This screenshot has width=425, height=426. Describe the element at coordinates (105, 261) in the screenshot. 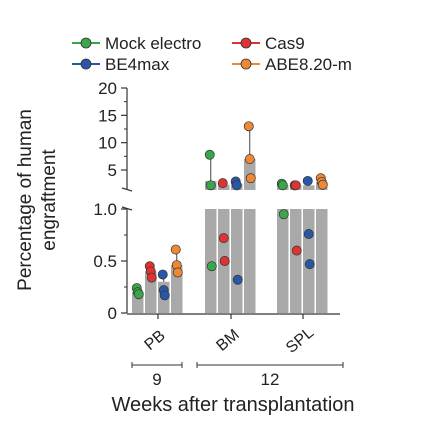

I see `y-tick-label: 0.5` at that location.